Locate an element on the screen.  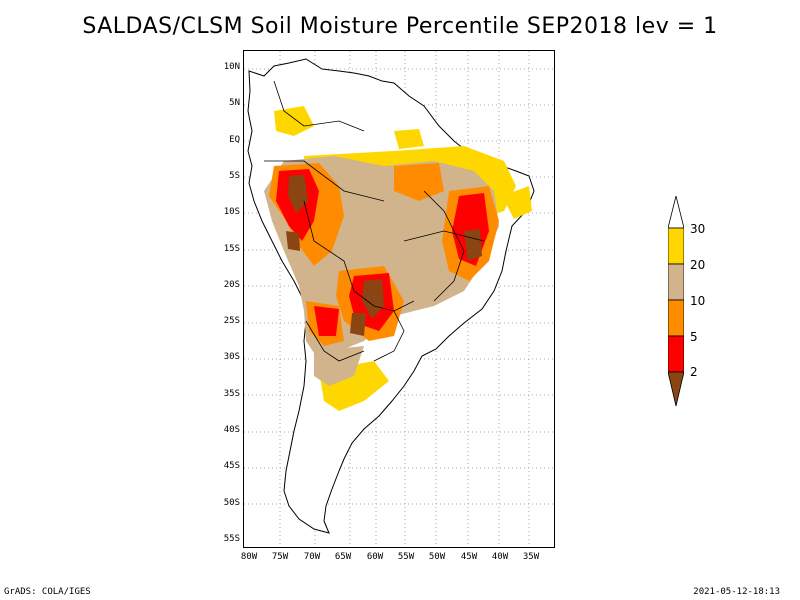
lat-label-5s: 5S is located at coordinates (234, 176).